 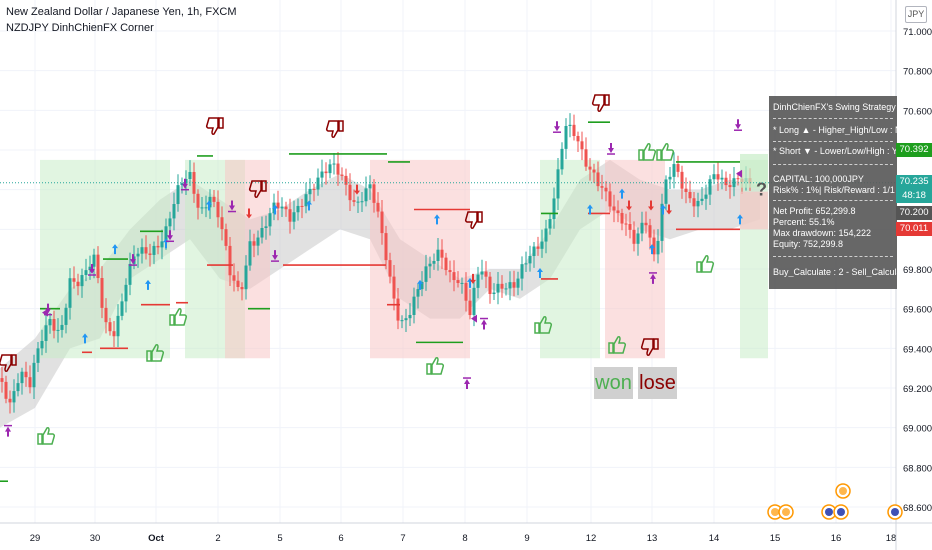 I want to click on x-tick-label: Oct, so click(x=156, y=538).